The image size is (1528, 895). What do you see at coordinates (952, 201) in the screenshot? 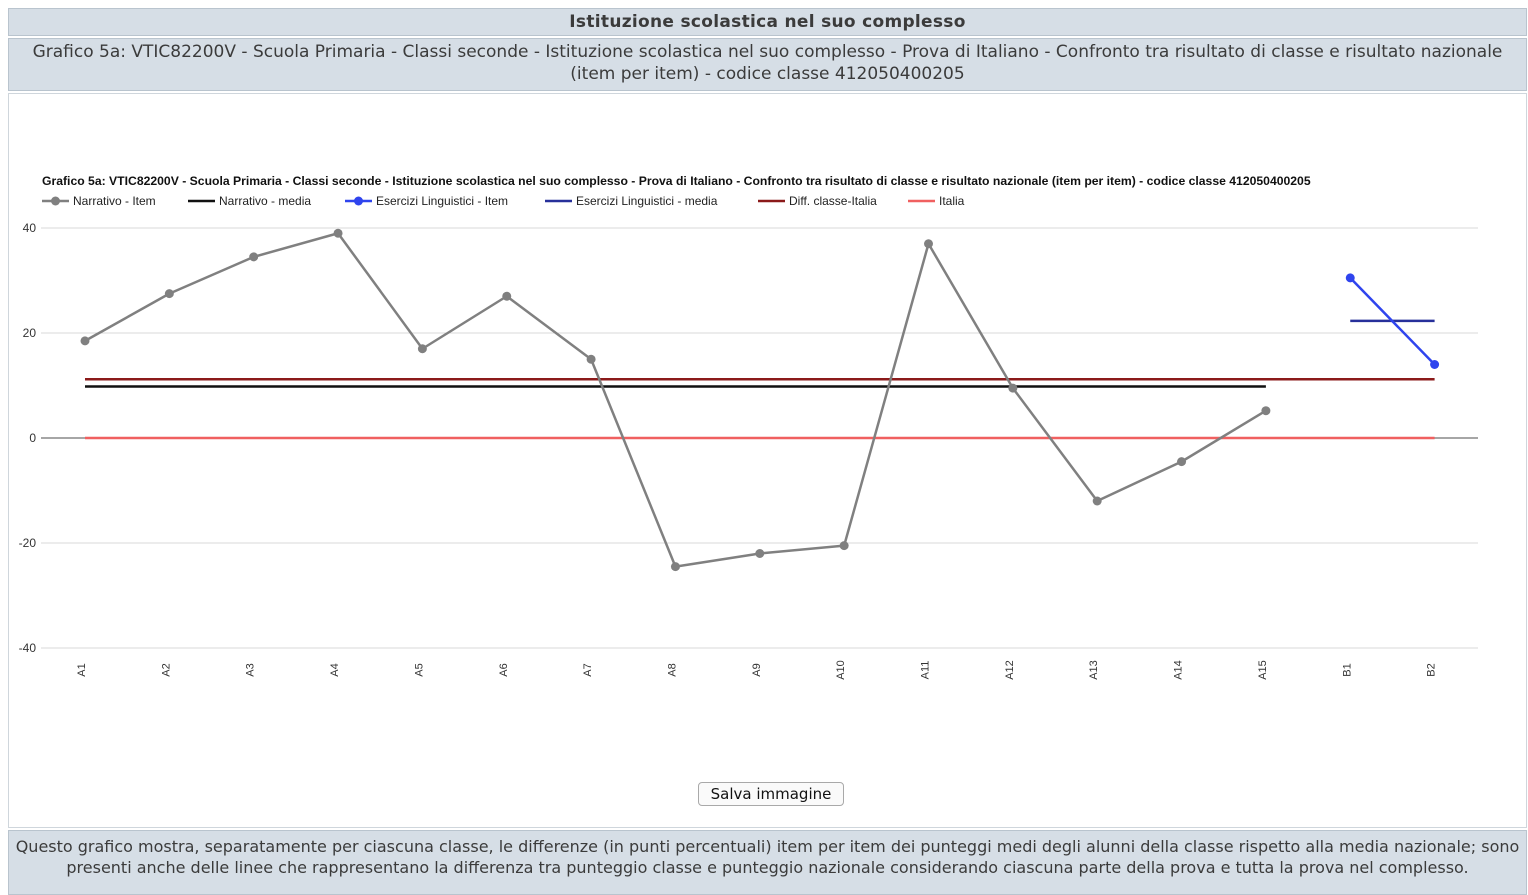
I see `legend-label: Italia` at bounding box center [952, 201].